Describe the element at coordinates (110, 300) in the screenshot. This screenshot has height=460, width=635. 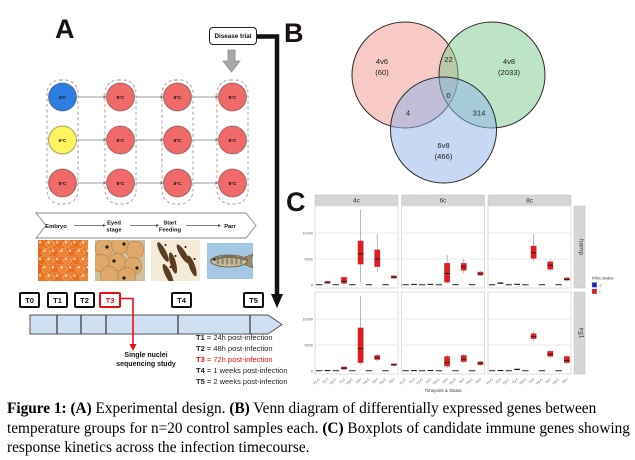
I see `timepoint-box-t3-highlighted: T3` at that location.